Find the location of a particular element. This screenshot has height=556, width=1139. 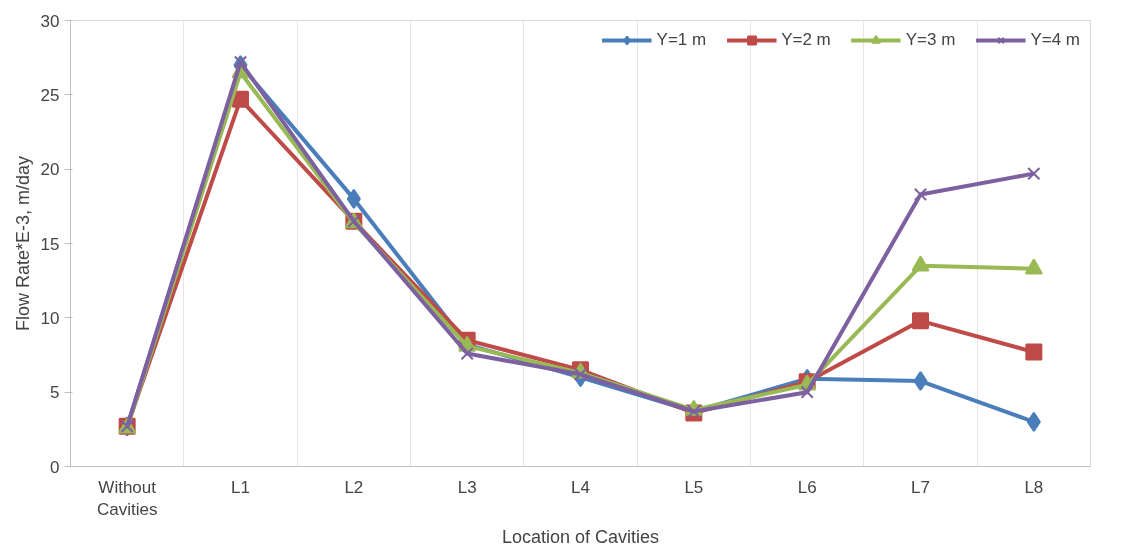

y-tick-label: 5 is located at coordinates (55, 393).